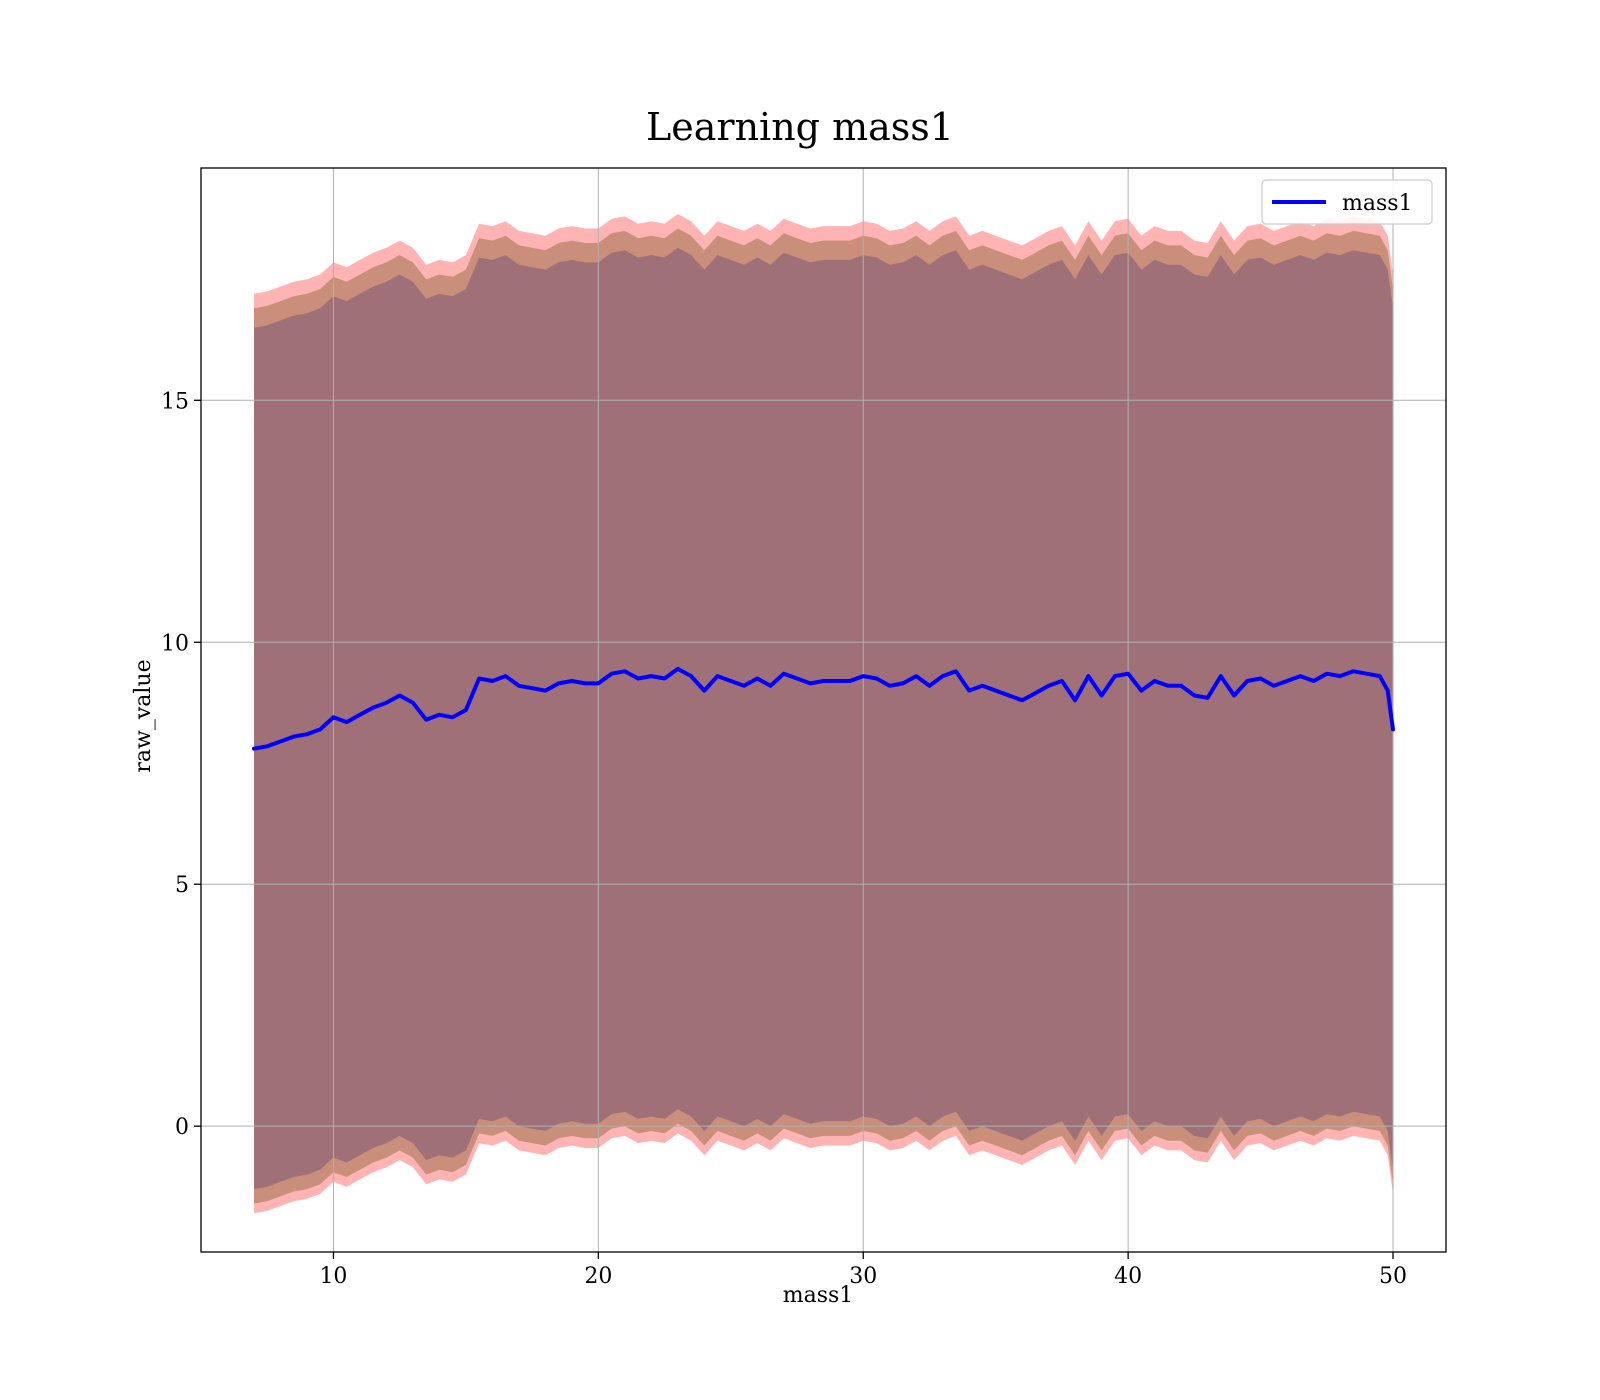 The height and width of the screenshot is (1400, 1600). Describe the element at coordinates (143, 715) in the screenshot. I see `y-axis-label: raw_value` at that location.